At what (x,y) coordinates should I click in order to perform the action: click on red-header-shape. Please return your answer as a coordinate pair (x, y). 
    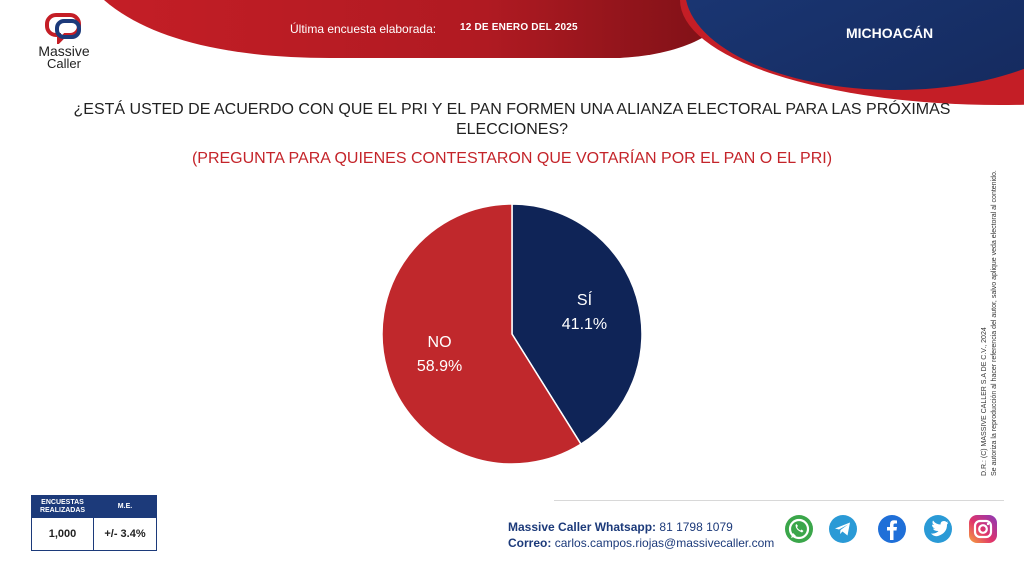
    Looking at the image, I should click on (422, 29).